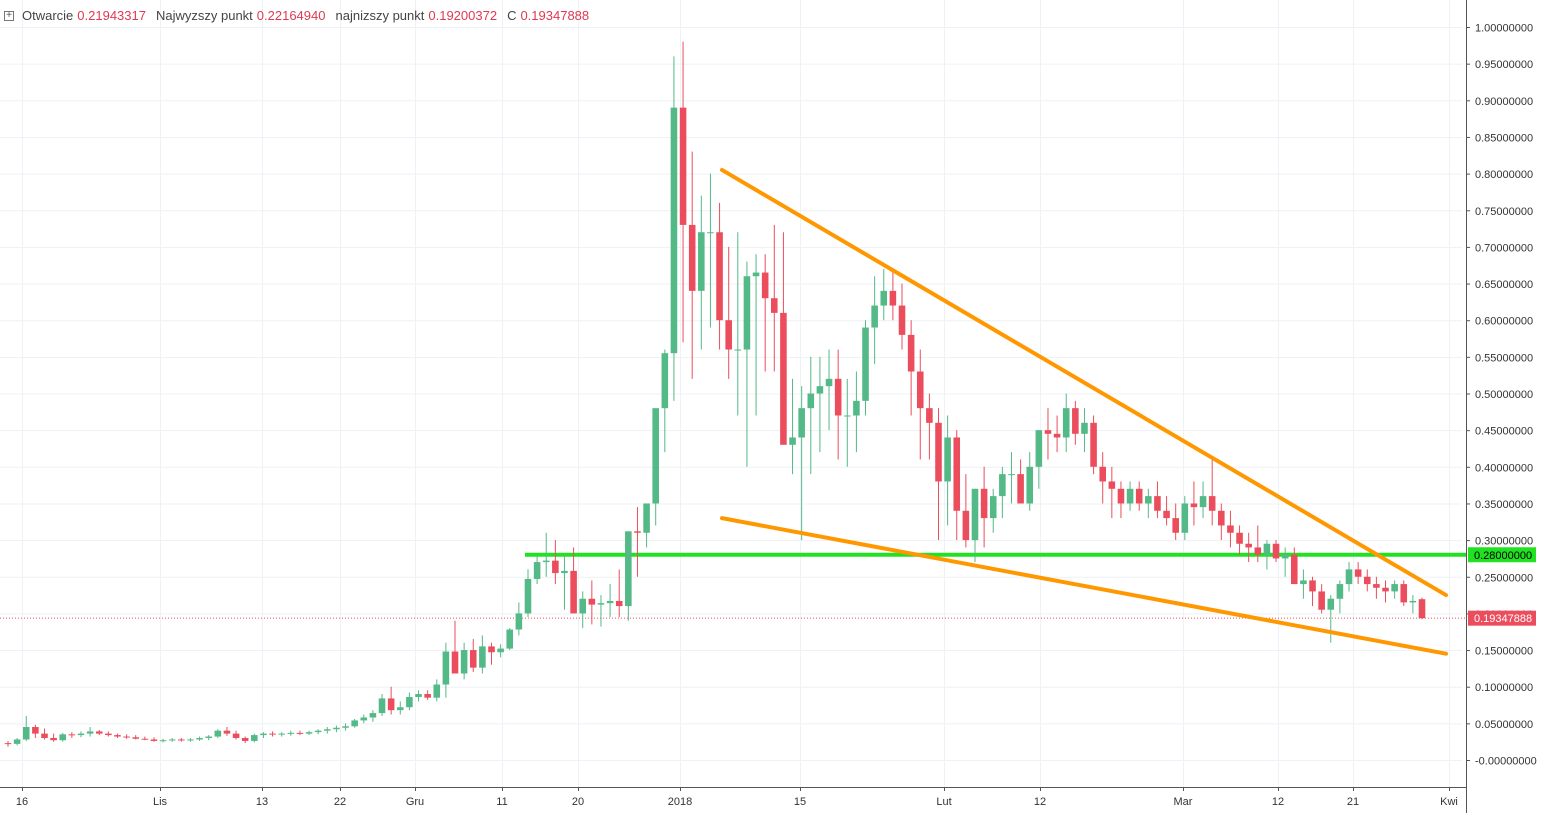  I want to click on x-tick-label: Gru, so click(415, 802).